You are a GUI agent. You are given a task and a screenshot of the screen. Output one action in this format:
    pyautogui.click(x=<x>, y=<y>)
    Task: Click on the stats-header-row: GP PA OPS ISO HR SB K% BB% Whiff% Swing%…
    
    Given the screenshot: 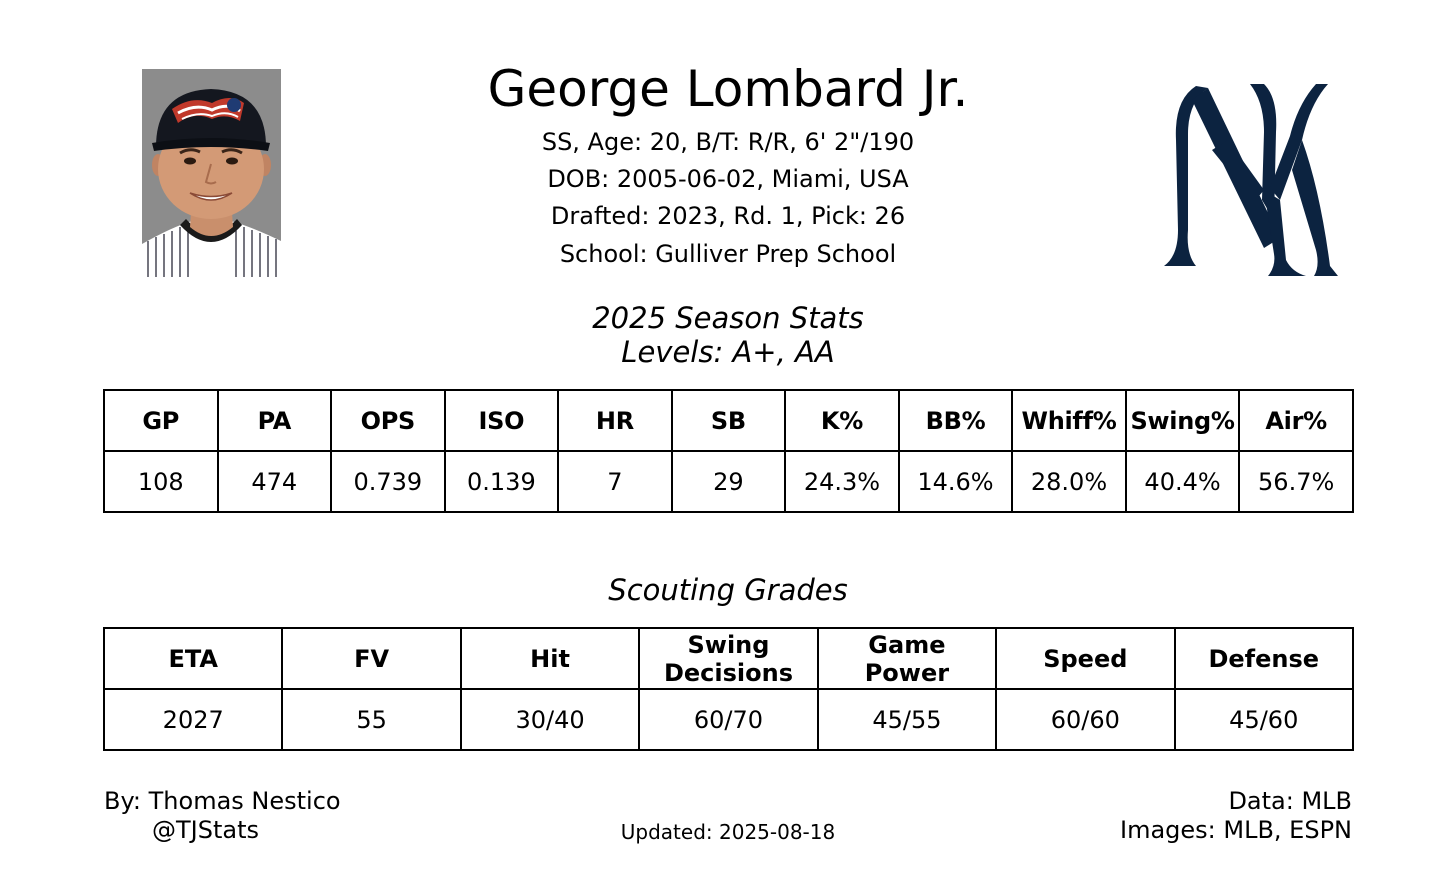 What is the action you would take?
    pyautogui.click(x=728, y=420)
    